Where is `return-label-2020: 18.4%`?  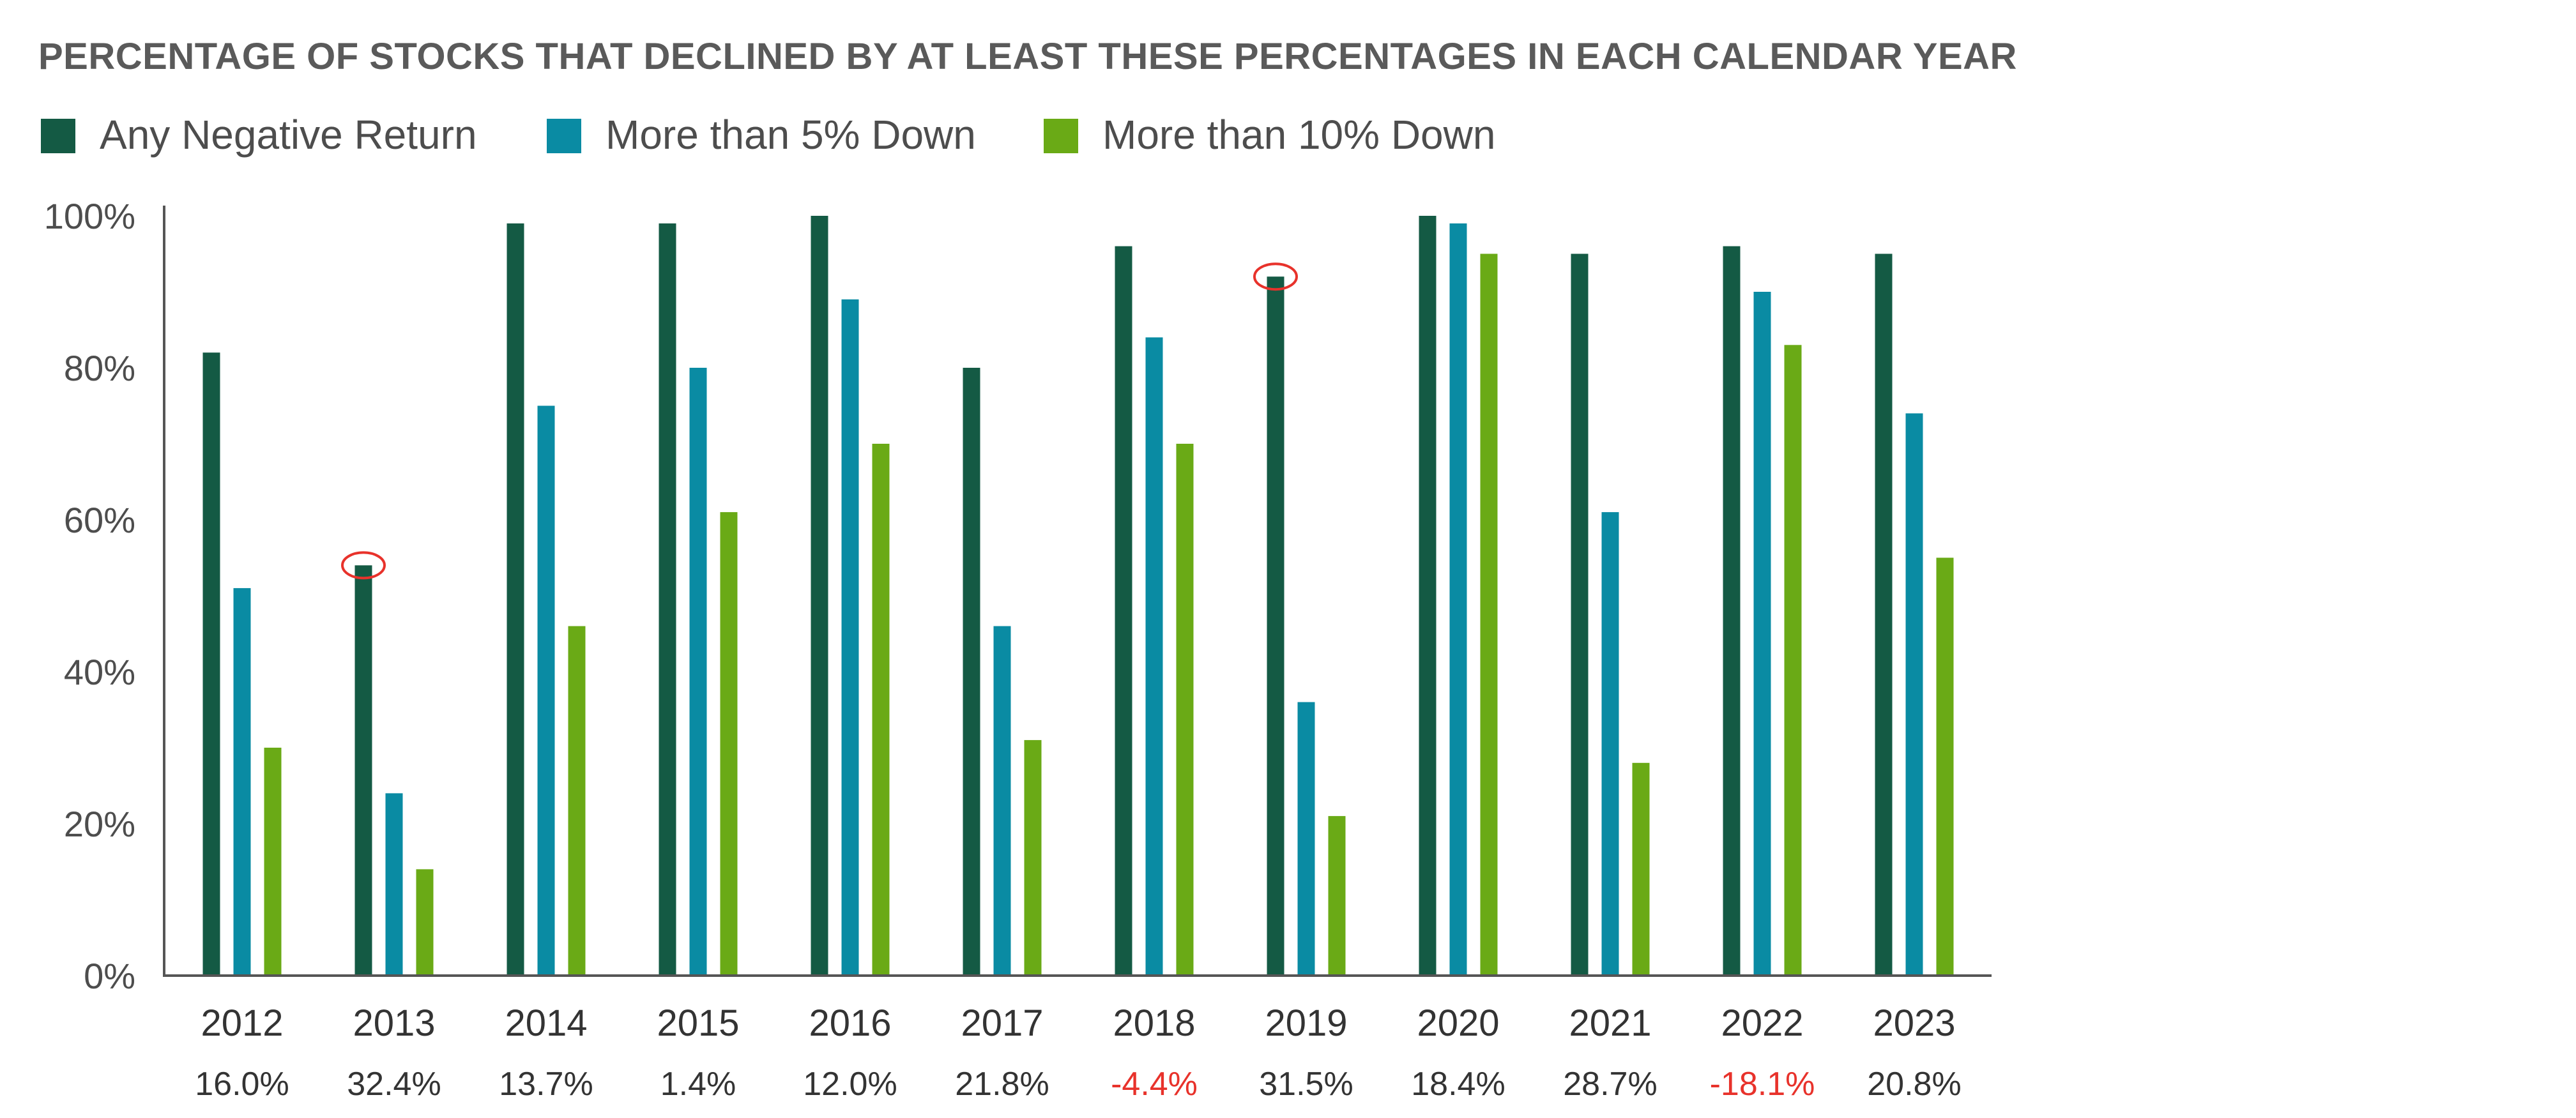 return-label-2020: 18.4% is located at coordinates (1458, 1085).